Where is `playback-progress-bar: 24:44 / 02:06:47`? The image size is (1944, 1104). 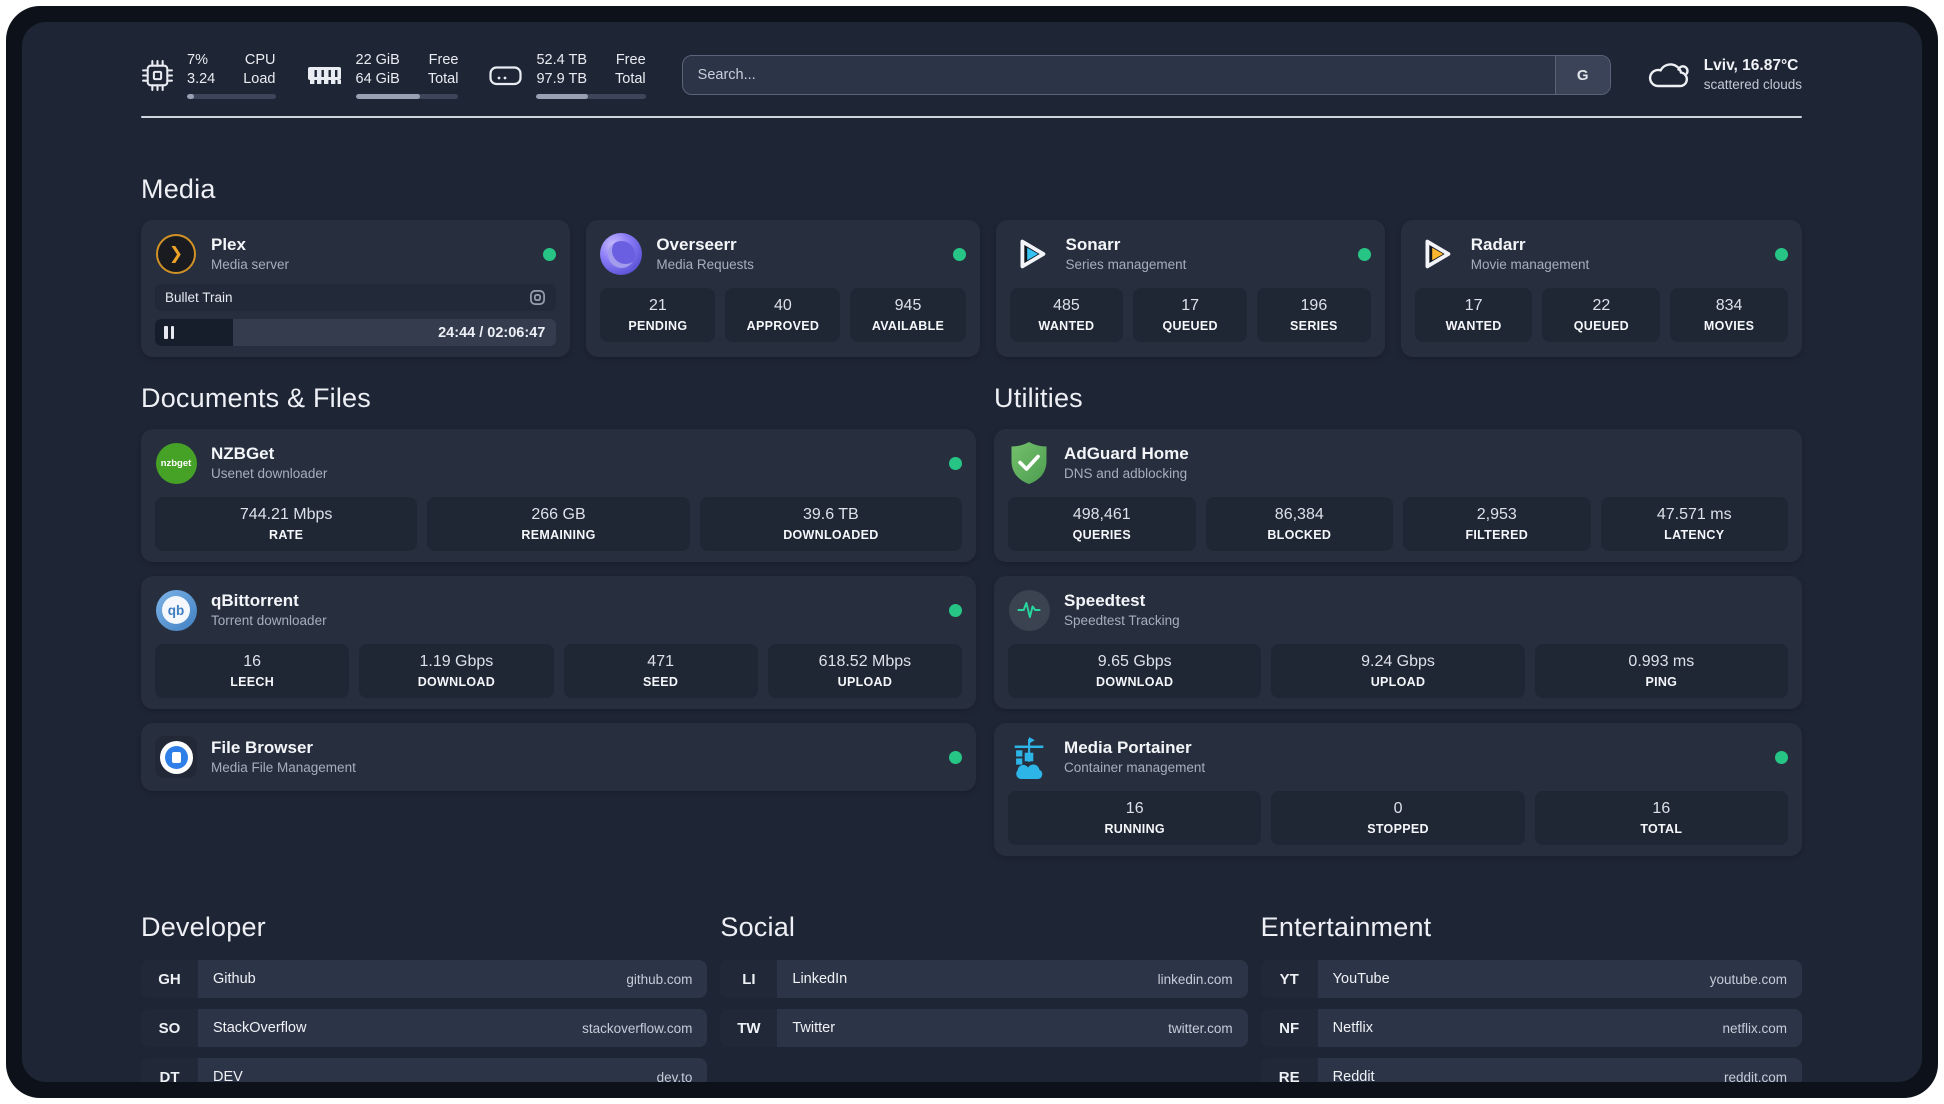 playback-progress-bar: 24:44 / 02:06:47 is located at coordinates (356, 332).